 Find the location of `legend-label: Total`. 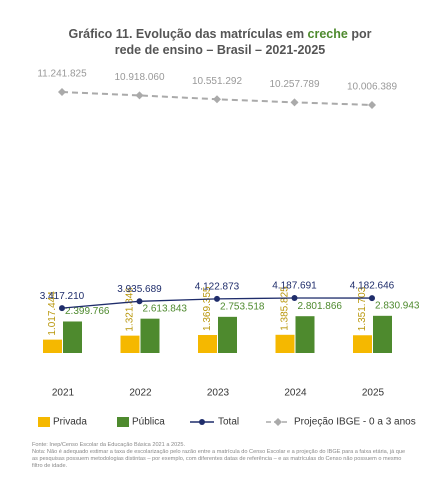

legend-label: Total is located at coordinates (228, 422).